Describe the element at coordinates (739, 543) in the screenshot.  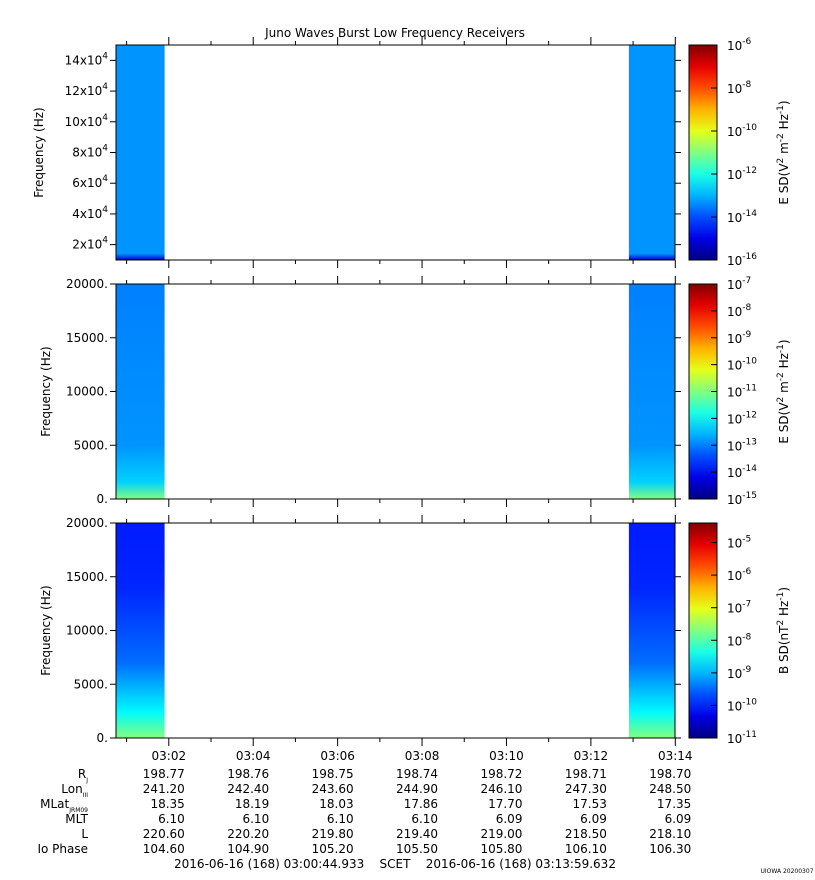
I see `colorbar-tick-label: 10⁻⁵` at that location.